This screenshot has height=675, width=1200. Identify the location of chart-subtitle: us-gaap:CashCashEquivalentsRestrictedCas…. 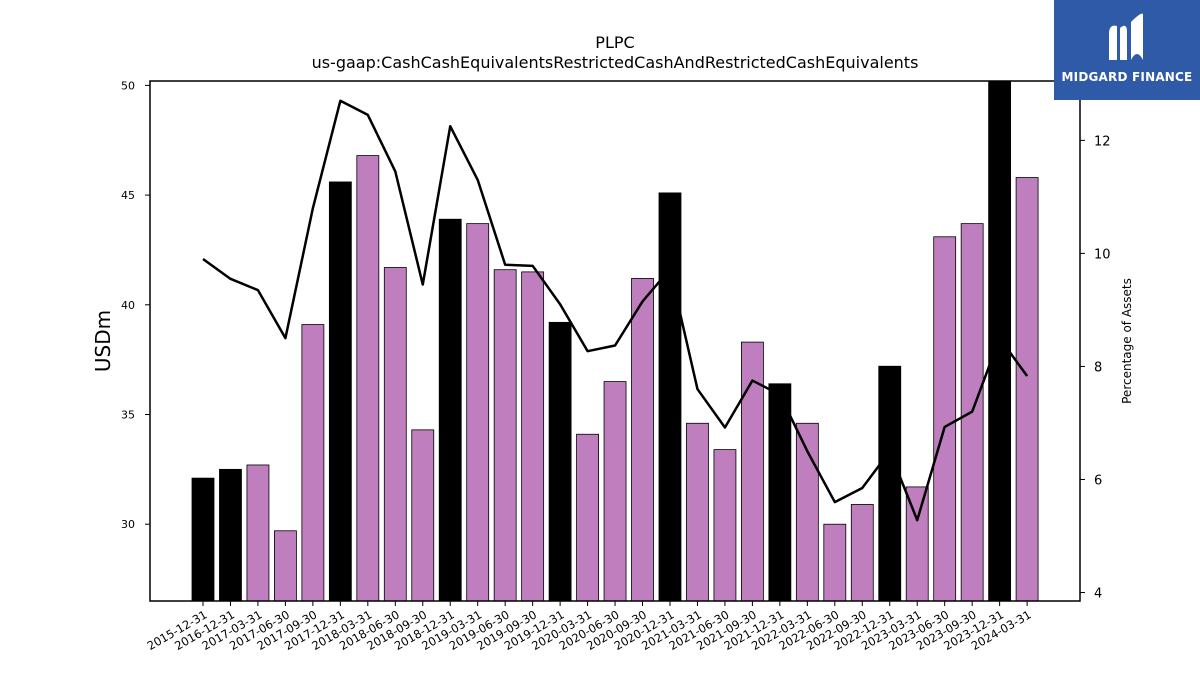
(615, 62).